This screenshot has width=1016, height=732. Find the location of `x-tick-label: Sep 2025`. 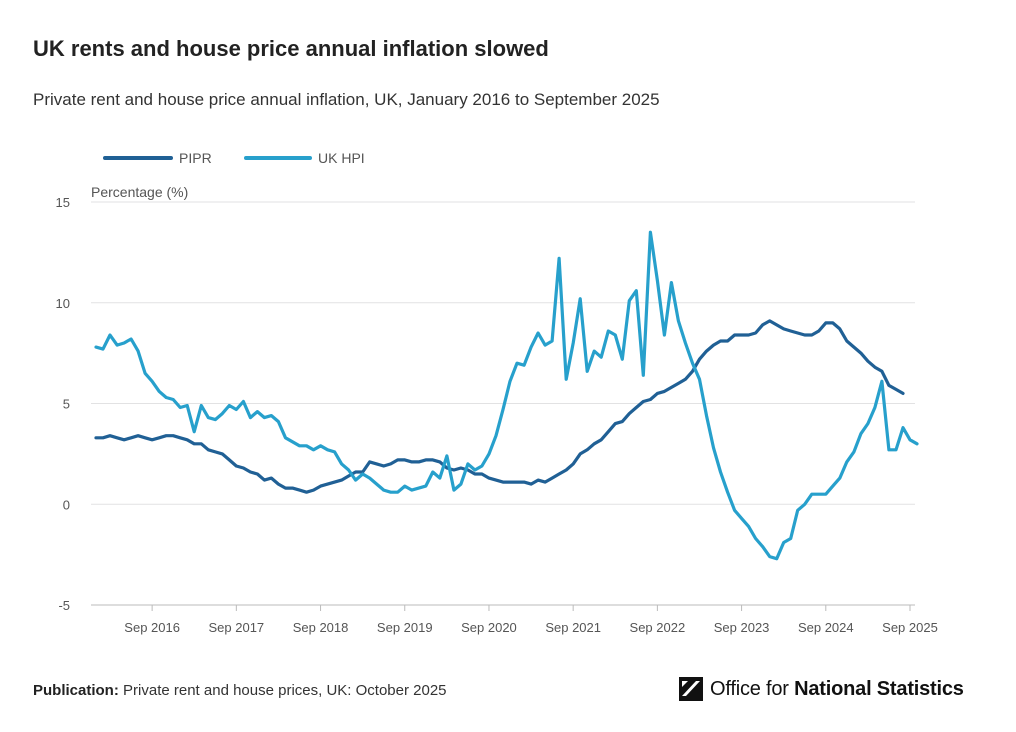

x-tick-label: Sep 2025 is located at coordinates (910, 627).